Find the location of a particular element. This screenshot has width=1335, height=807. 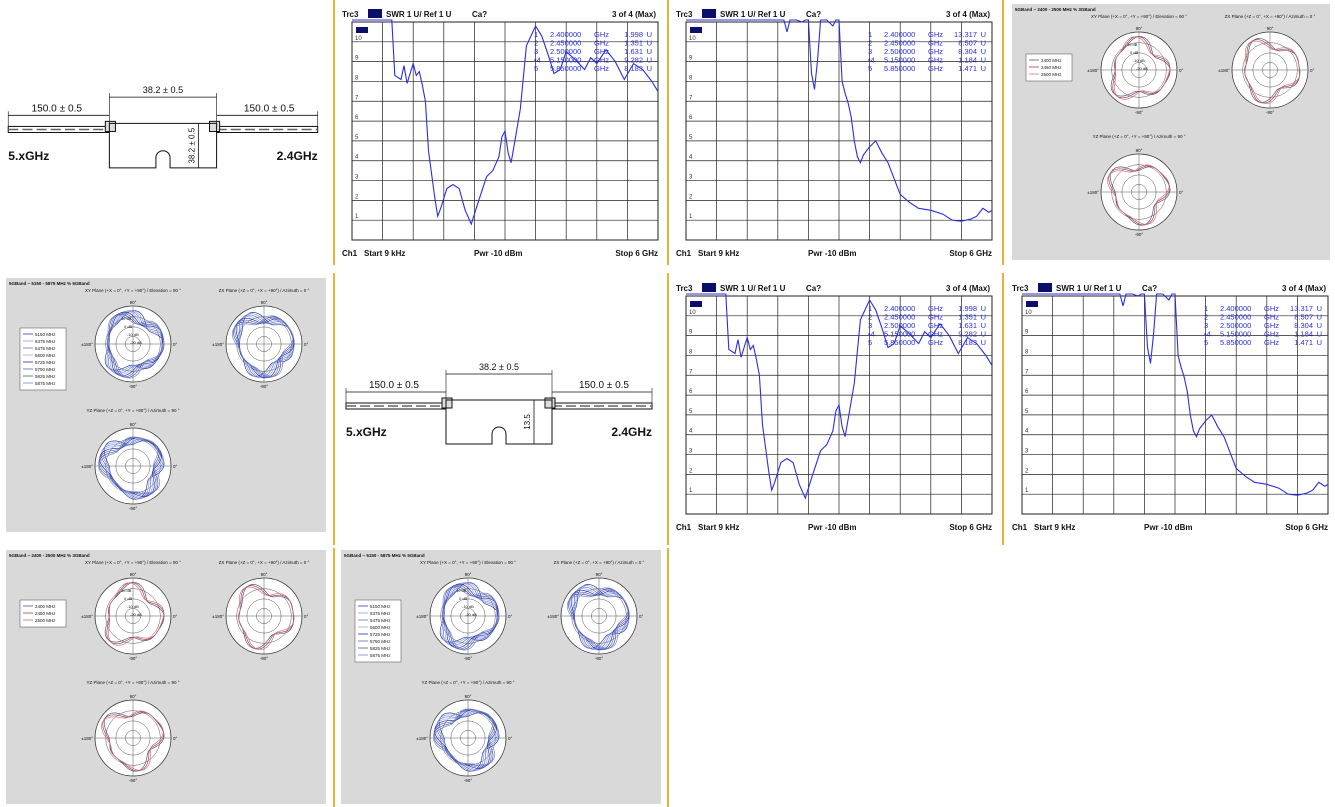

y-tick-label: 6 is located at coordinates (357, 118).